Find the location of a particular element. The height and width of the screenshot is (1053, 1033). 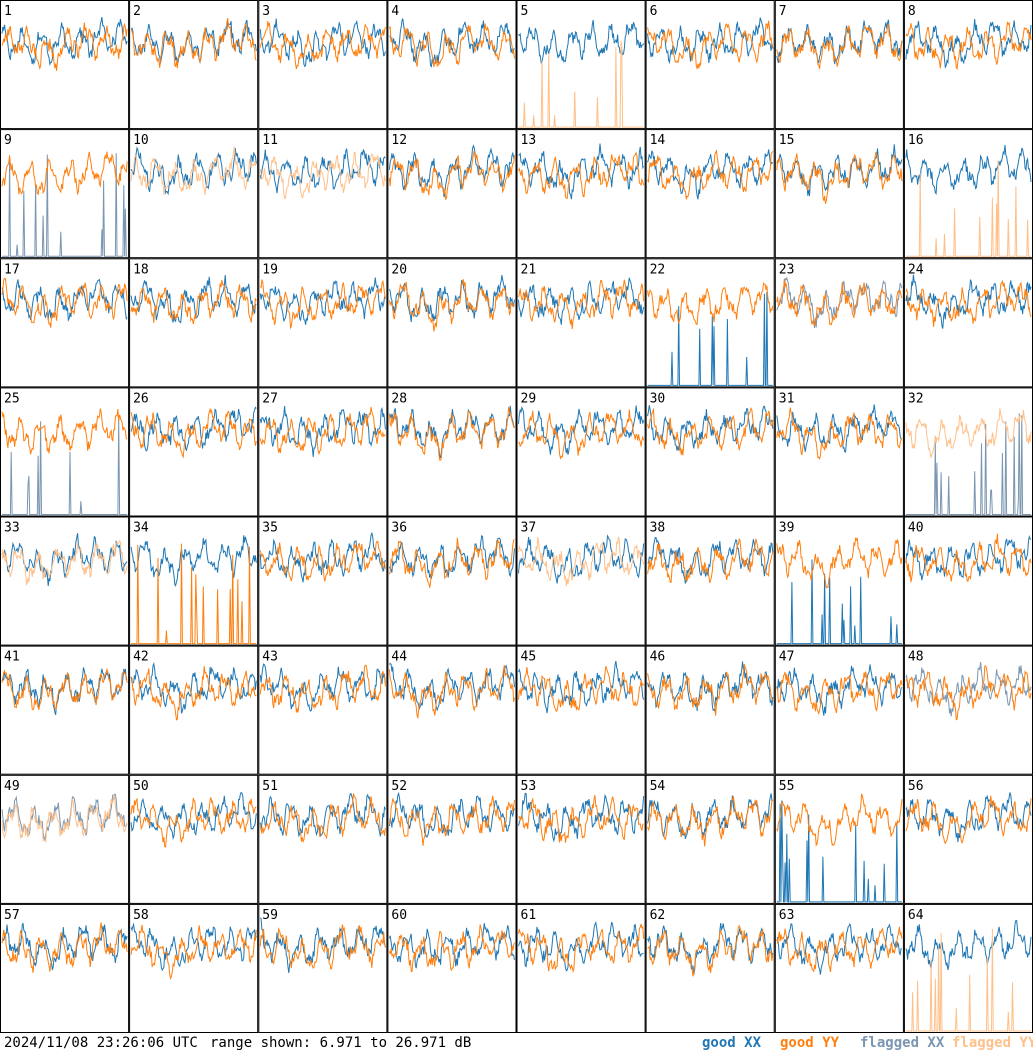

panel-label: 51 is located at coordinates (270, 786).